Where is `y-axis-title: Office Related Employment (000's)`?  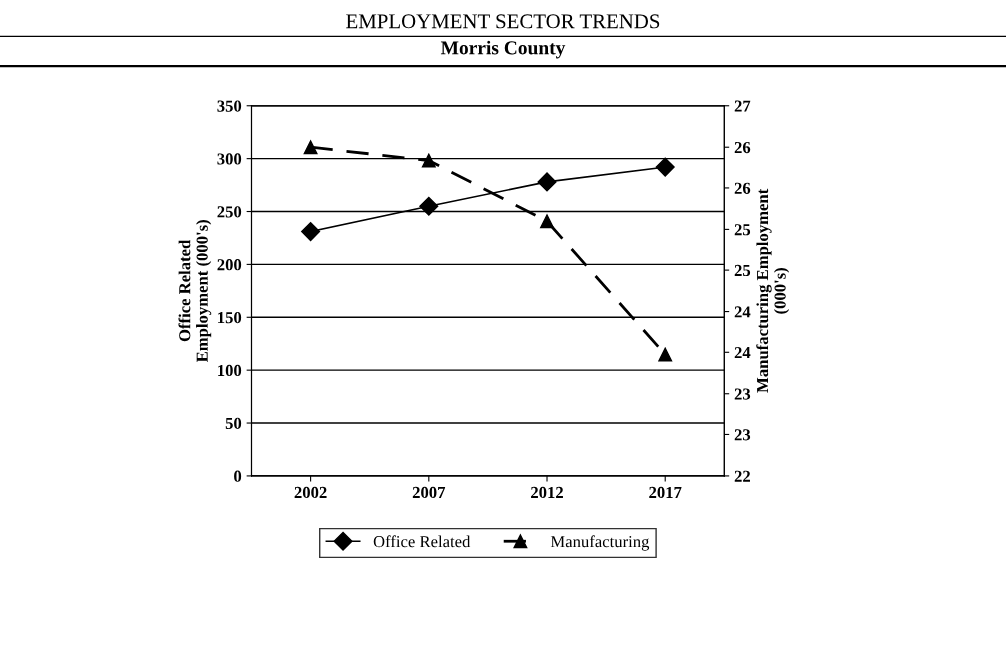 y-axis-title: Office Related Employment (000's) is located at coordinates (195, 291).